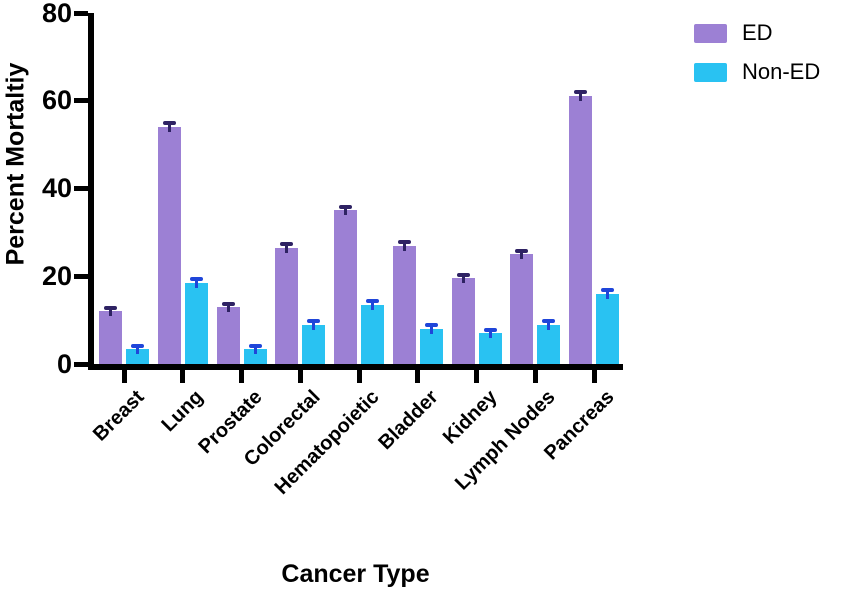  I want to click on bar-non-ed-kidney, so click(490, 348).